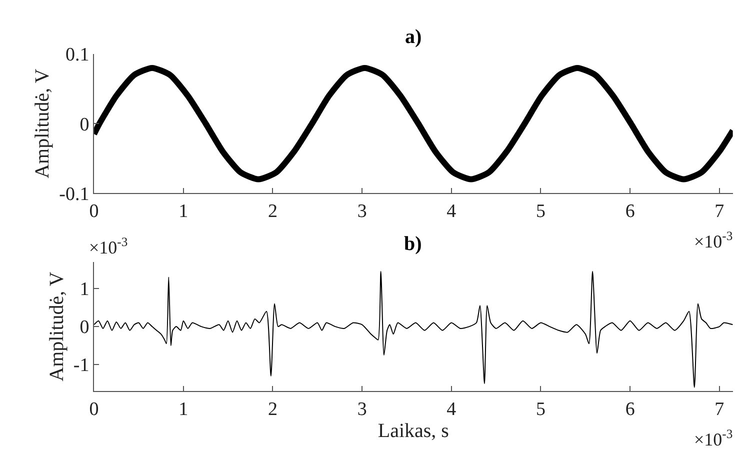 This screenshot has height=467, width=735. Describe the element at coordinates (74, 194) in the screenshot. I see `y-tick-label: -0.1` at that location.